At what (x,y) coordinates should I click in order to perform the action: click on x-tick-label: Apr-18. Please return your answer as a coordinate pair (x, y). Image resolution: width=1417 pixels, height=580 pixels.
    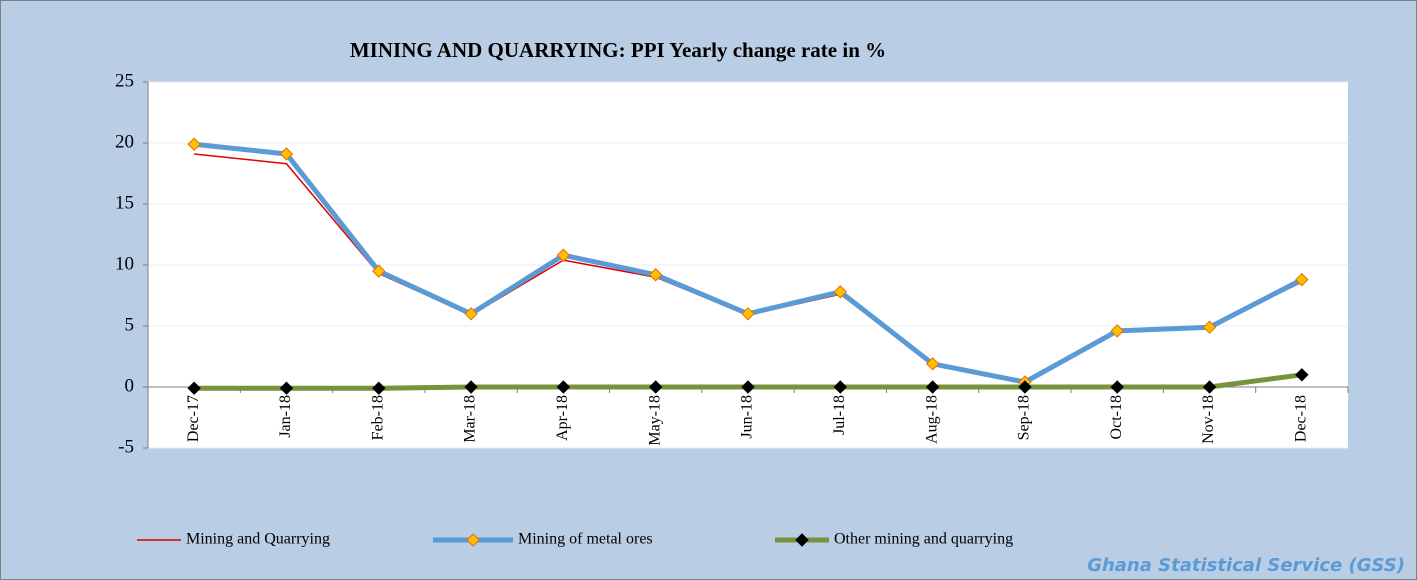
    Looking at the image, I should click on (562, 418).